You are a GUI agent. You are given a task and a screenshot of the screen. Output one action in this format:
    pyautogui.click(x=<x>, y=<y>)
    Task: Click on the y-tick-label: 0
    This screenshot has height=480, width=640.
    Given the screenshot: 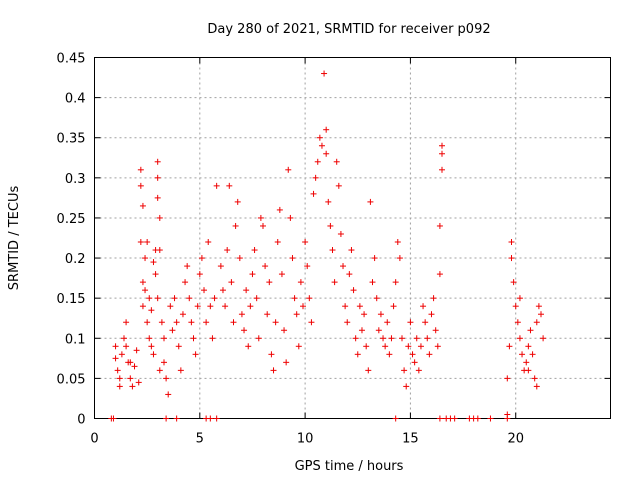 What is the action you would take?
    pyautogui.click(x=81, y=420)
    